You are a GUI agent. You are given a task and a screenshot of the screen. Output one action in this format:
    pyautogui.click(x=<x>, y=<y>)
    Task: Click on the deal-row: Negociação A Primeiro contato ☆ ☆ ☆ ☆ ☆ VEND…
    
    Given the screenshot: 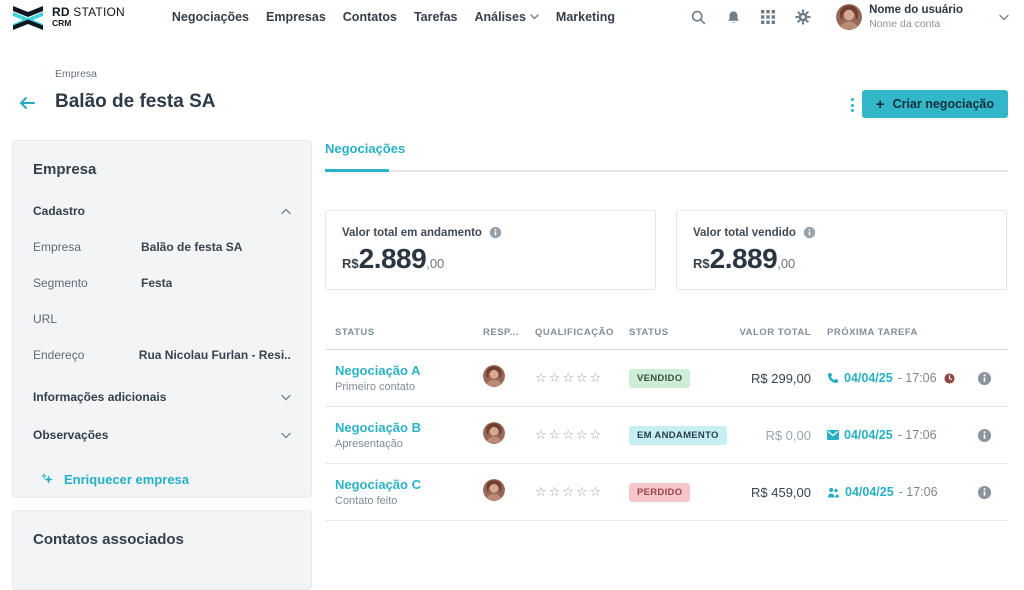 What is the action you would take?
    pyautogui.click(x=666, y=378)
    